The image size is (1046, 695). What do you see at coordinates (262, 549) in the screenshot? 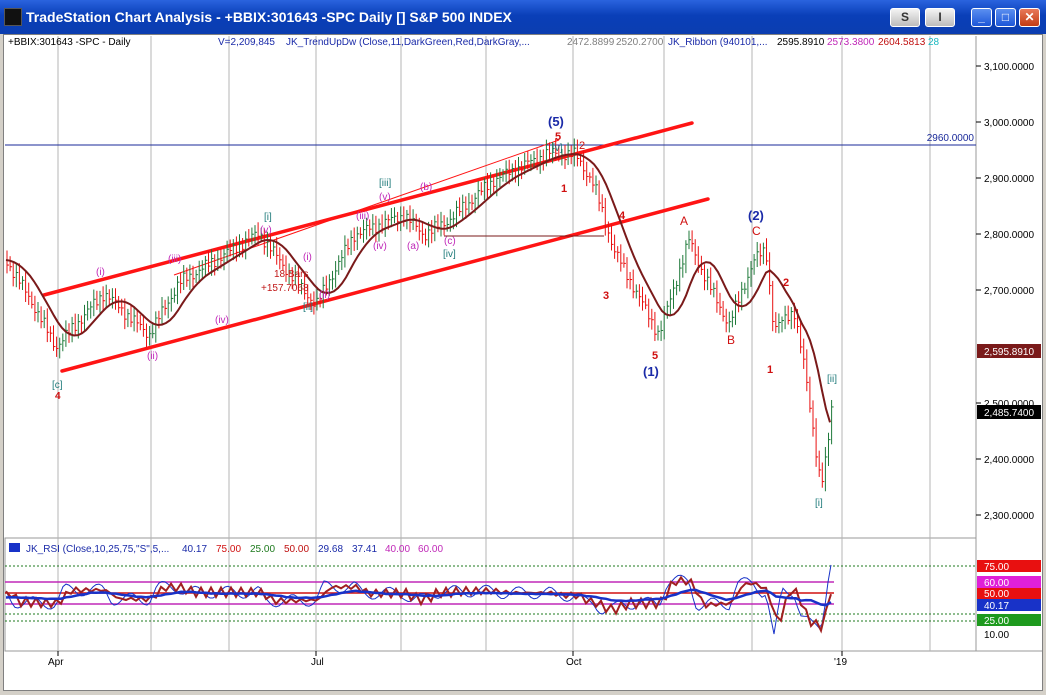
I see `rsi-value: 25.00` at bounding box center [262, 549].